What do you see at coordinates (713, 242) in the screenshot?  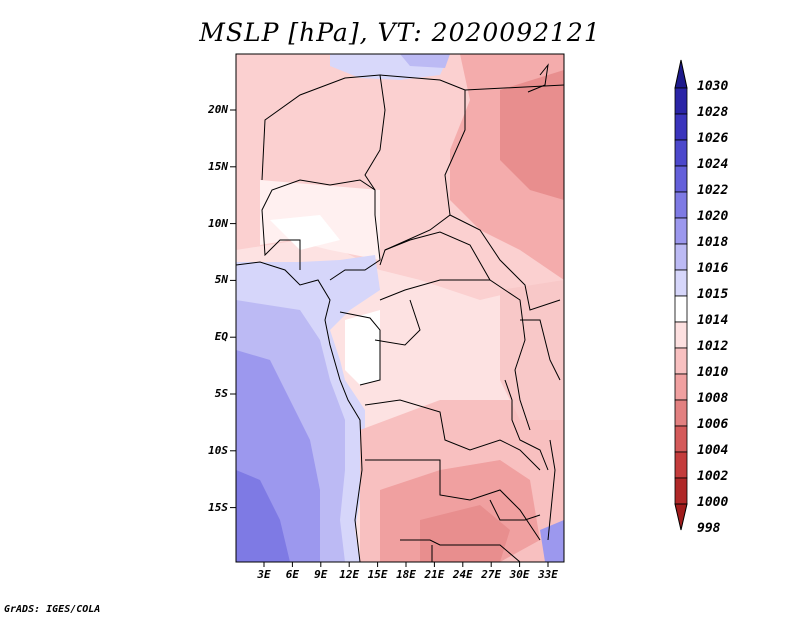 I see `colorbar-level-label: 1018` at bounding box center [713, 242].